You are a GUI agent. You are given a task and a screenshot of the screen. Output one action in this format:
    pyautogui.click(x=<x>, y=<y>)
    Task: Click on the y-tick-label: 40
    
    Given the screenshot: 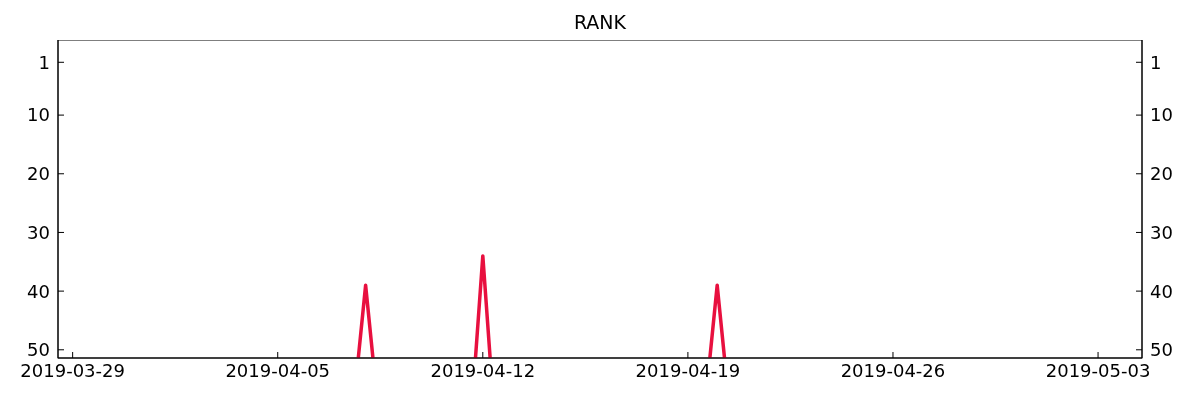 What is the action you would take?
    pyautogui.click(x=38, y=291)
    